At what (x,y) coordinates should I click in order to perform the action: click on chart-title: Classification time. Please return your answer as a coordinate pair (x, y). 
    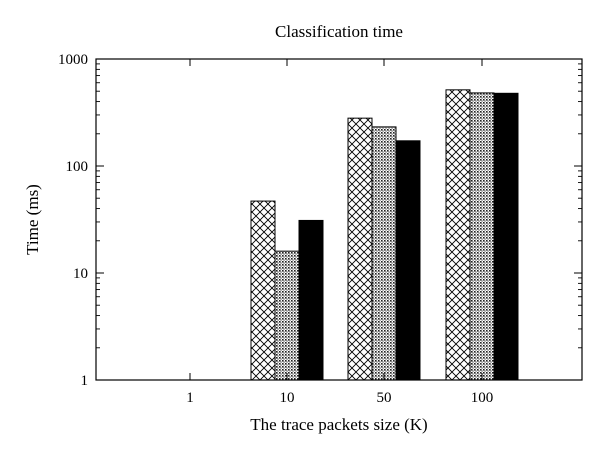
    Looking at the image, I should click on (339, 31).